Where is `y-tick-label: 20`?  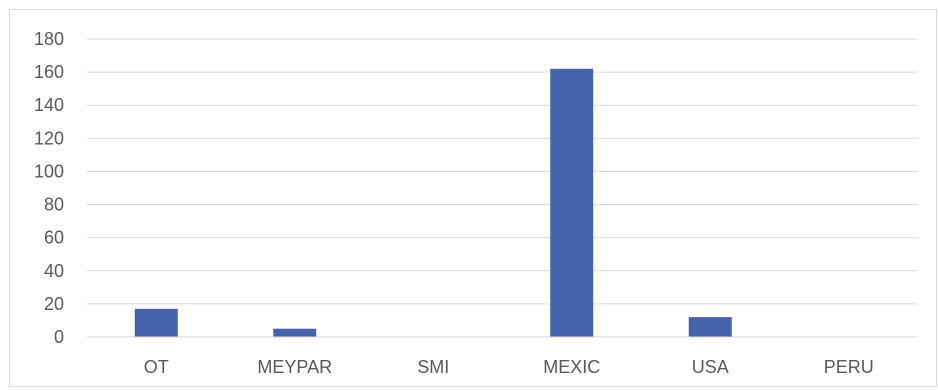
y-tick-label: 20 is located at coordinates (54, 304).